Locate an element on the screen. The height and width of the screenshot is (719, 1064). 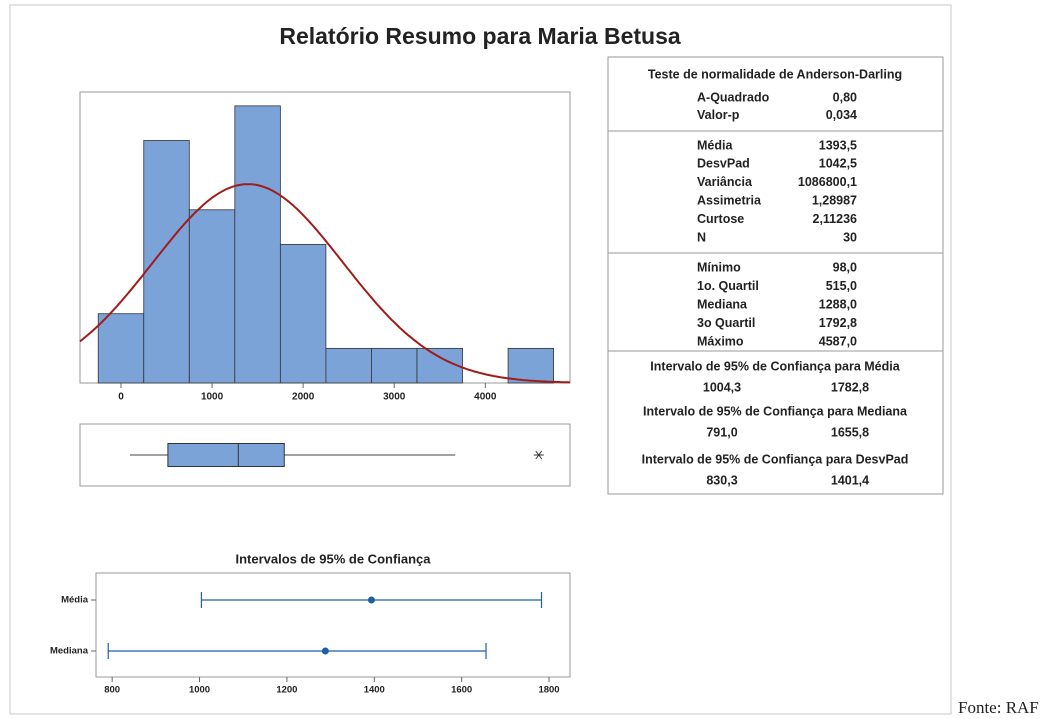
stat-value: 30 is located at coordinates (850, 237).